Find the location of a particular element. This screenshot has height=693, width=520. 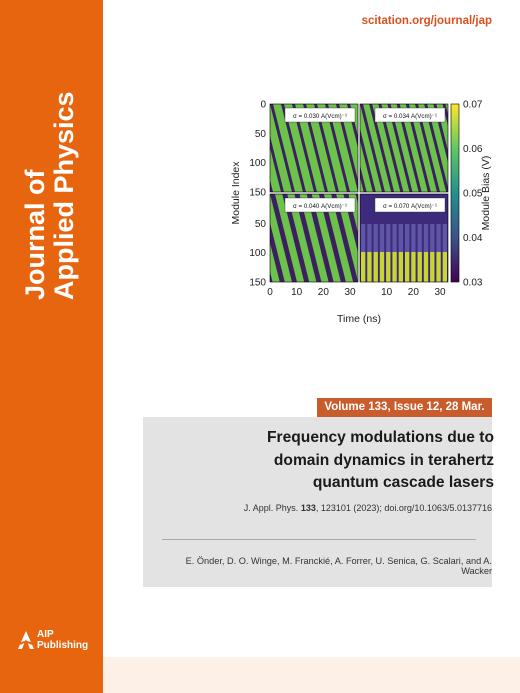

colorbar-tick-label: 0.04 is located at coordinates (473, 238).